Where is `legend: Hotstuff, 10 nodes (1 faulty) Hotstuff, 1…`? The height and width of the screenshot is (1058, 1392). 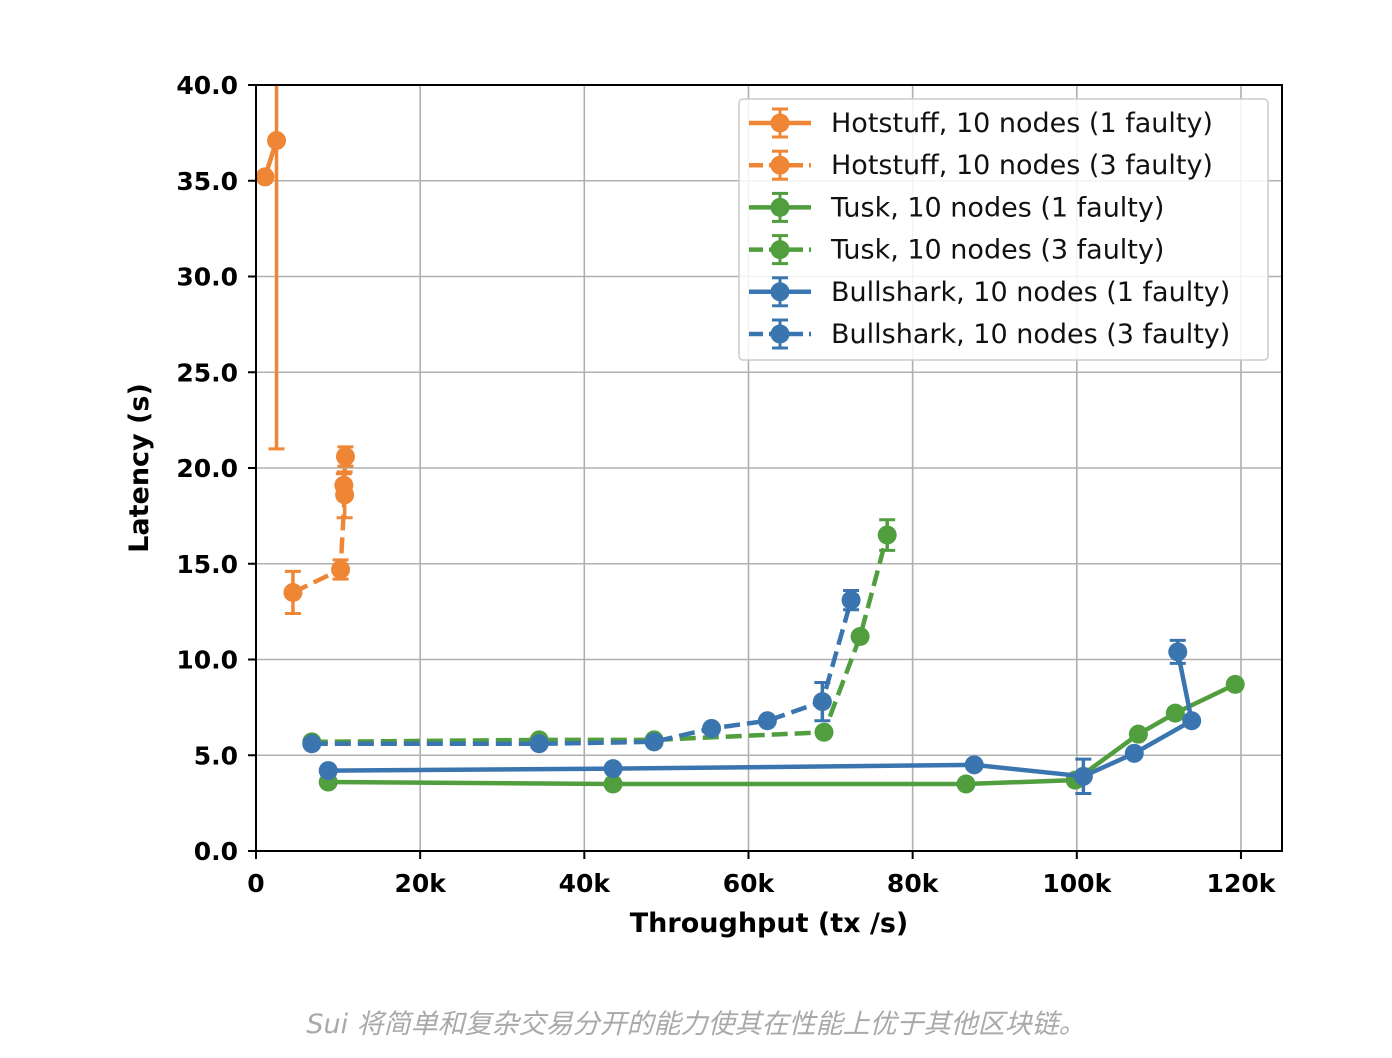 legend: Hotstuff, 10 nodes (1 faulty) Hotstuff, 1… is located at coordinates (1003, 229).